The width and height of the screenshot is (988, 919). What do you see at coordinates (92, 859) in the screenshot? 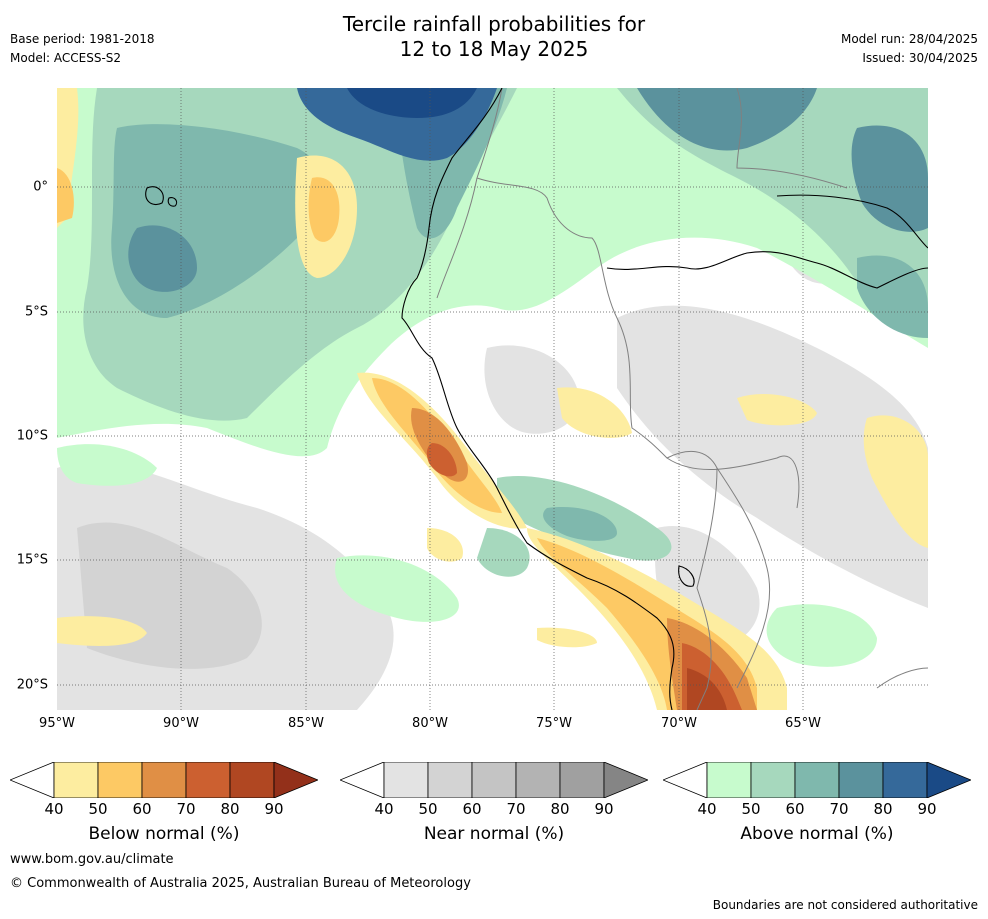
I see `footer-url: www.bom.gov.au/climate` at bounding box center [92, 859].